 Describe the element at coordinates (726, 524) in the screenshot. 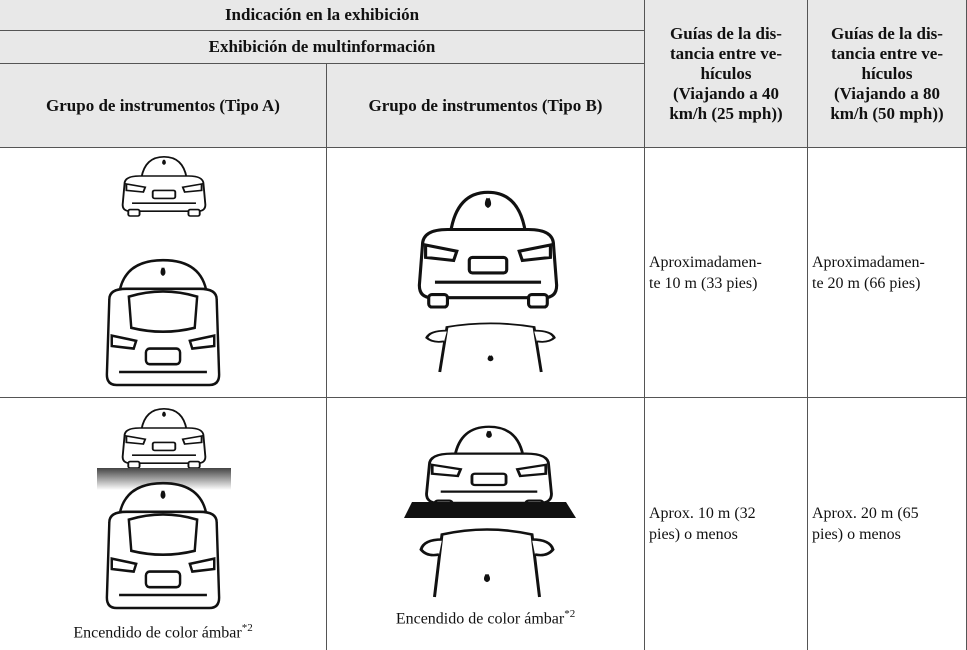

I see `body-cell: Aprox. 10 m (32 pies) o menos` at that location.